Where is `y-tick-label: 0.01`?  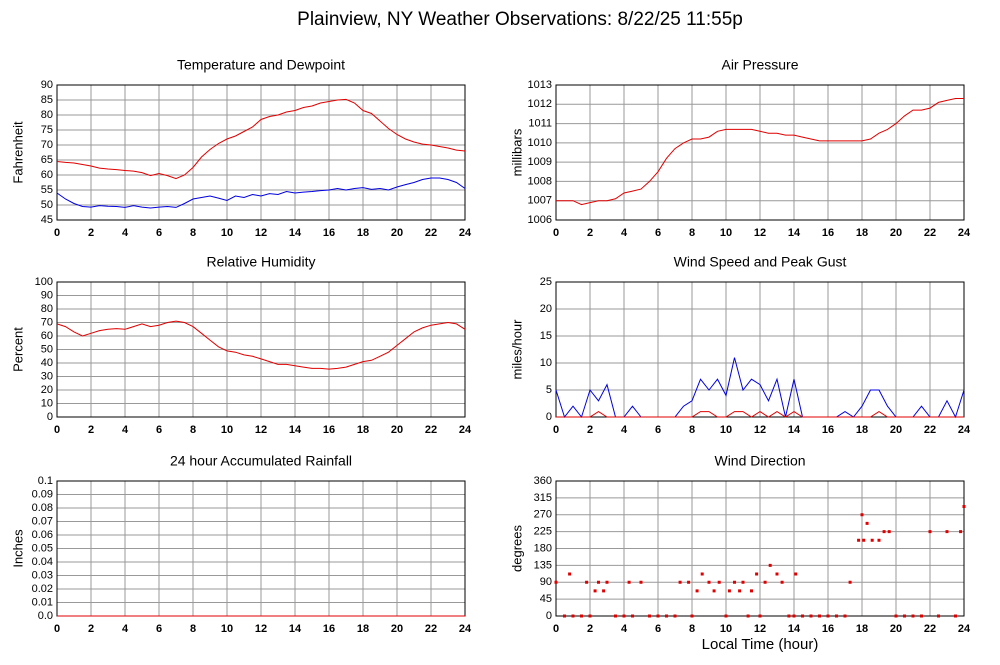
y-tick-label: 0.01 is located at coordinates (42, 602).